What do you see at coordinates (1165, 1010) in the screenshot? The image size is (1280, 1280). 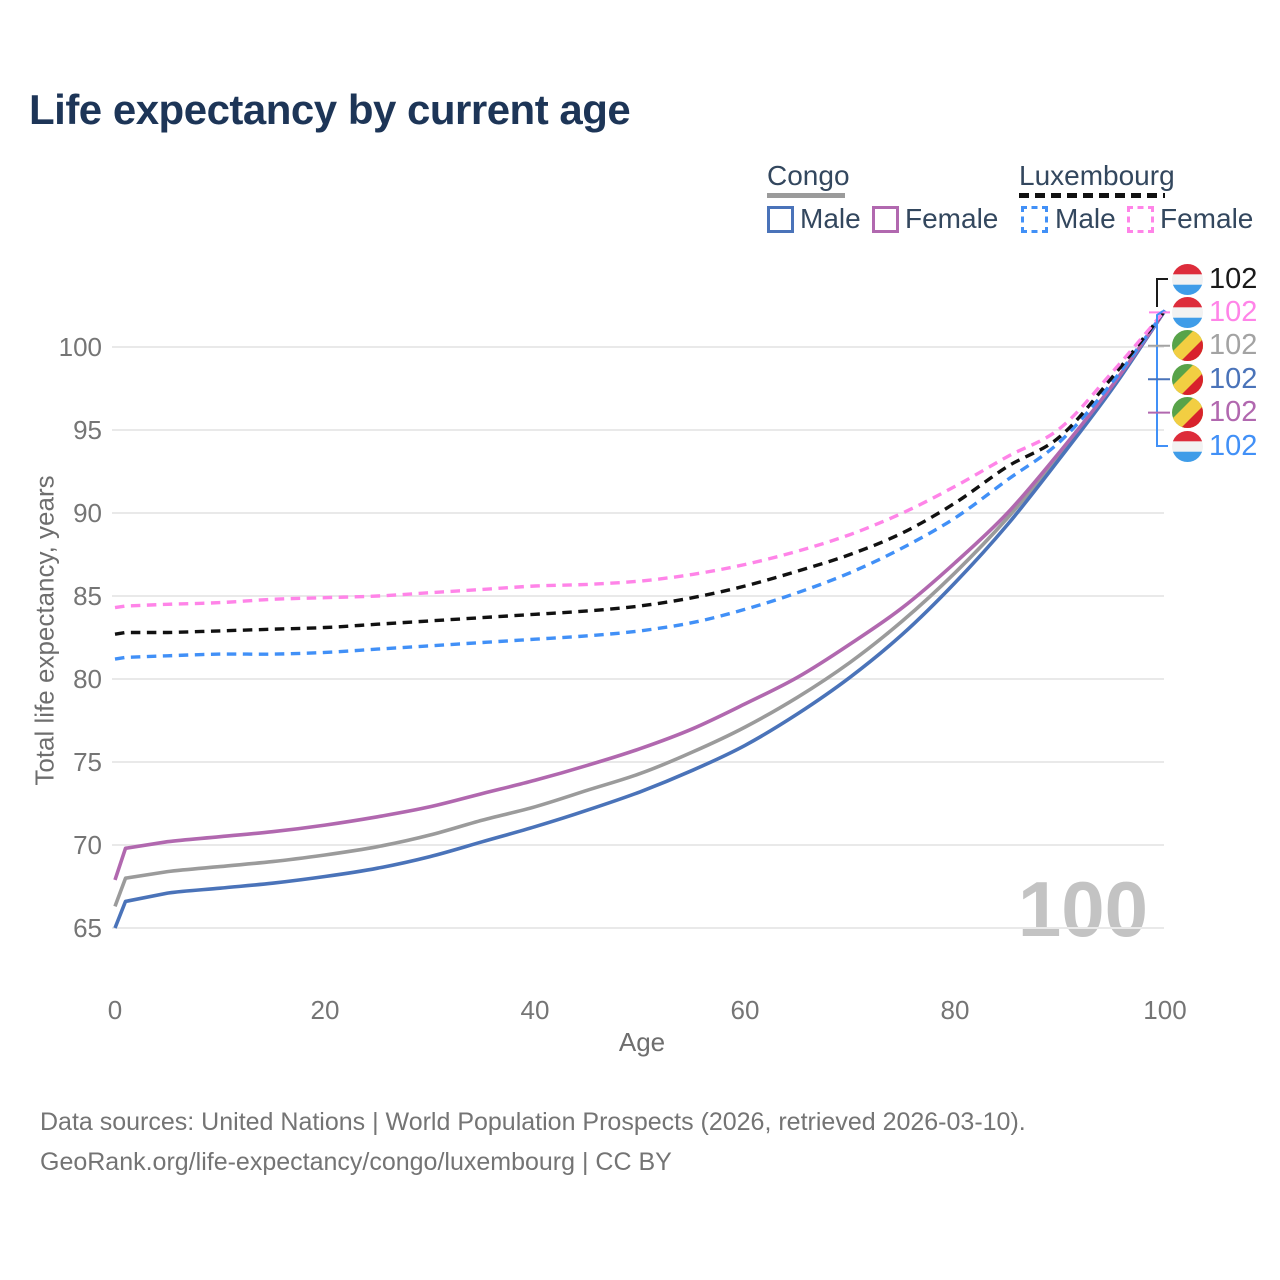 I see `x-tick-label-100: 100` at bounding box center [1165, 1010].